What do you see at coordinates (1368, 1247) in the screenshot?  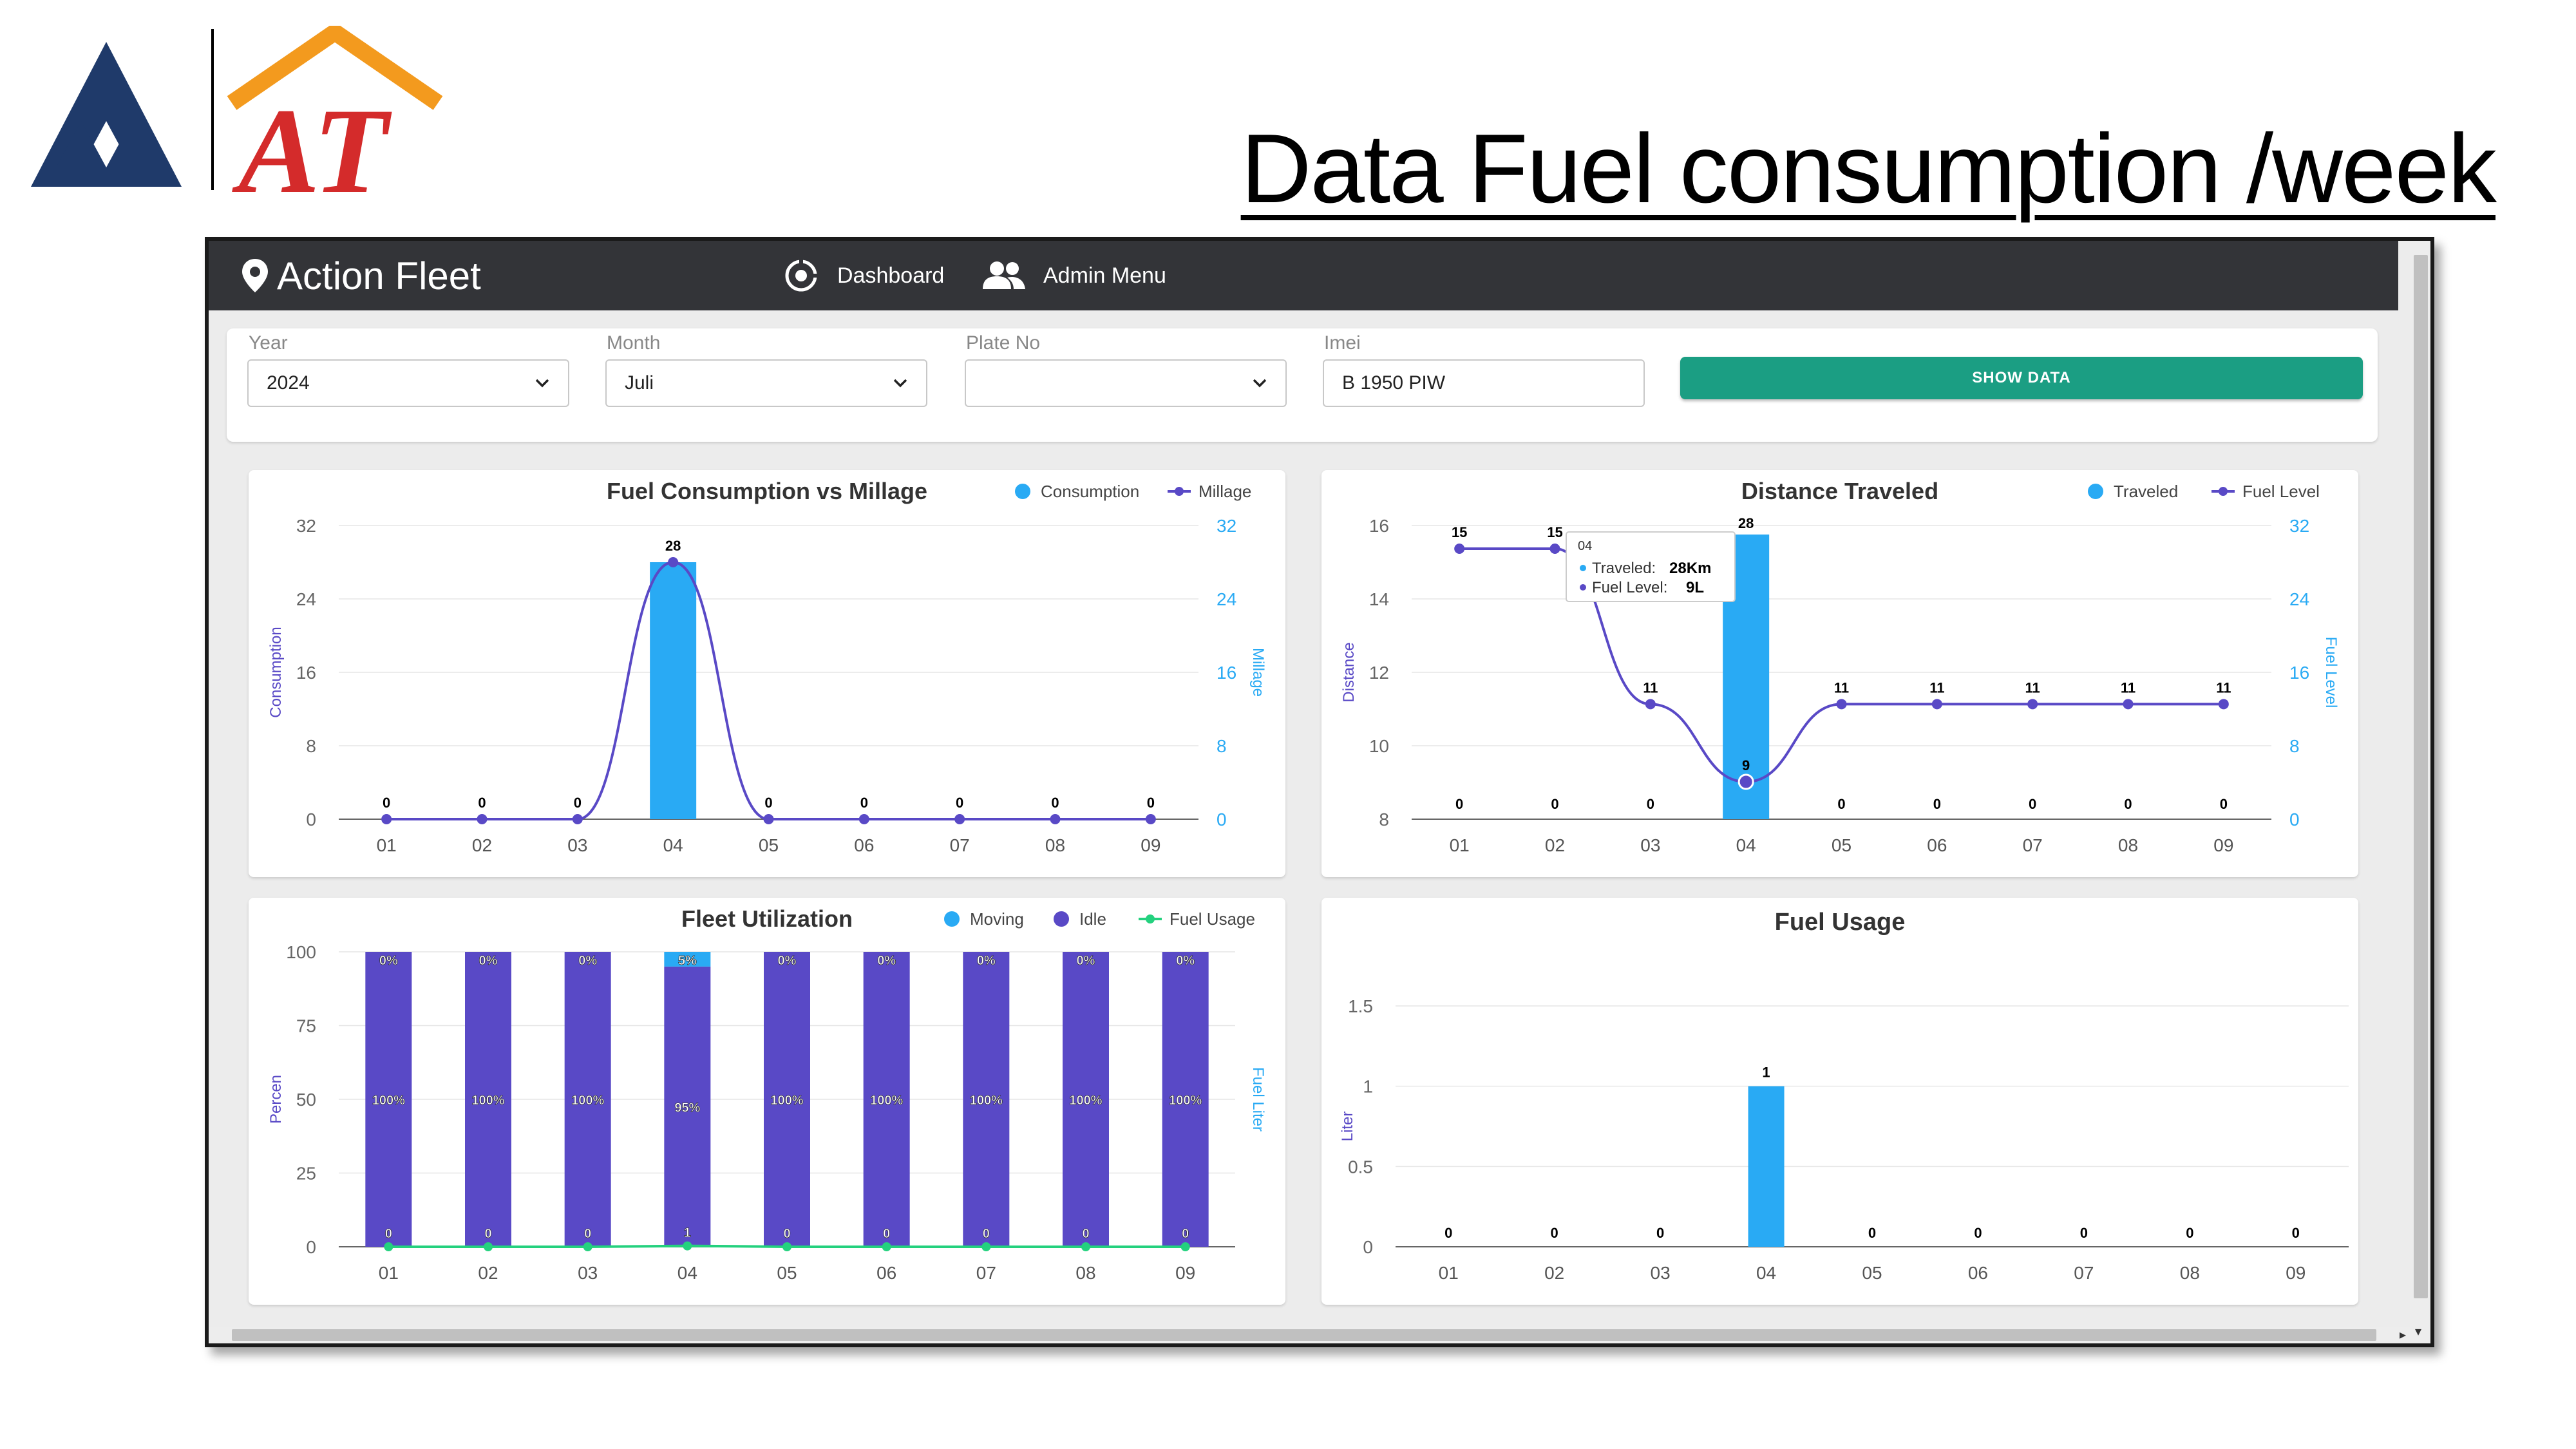 I see `y-tick-label: 0` at bounding box center [1368, 1247].